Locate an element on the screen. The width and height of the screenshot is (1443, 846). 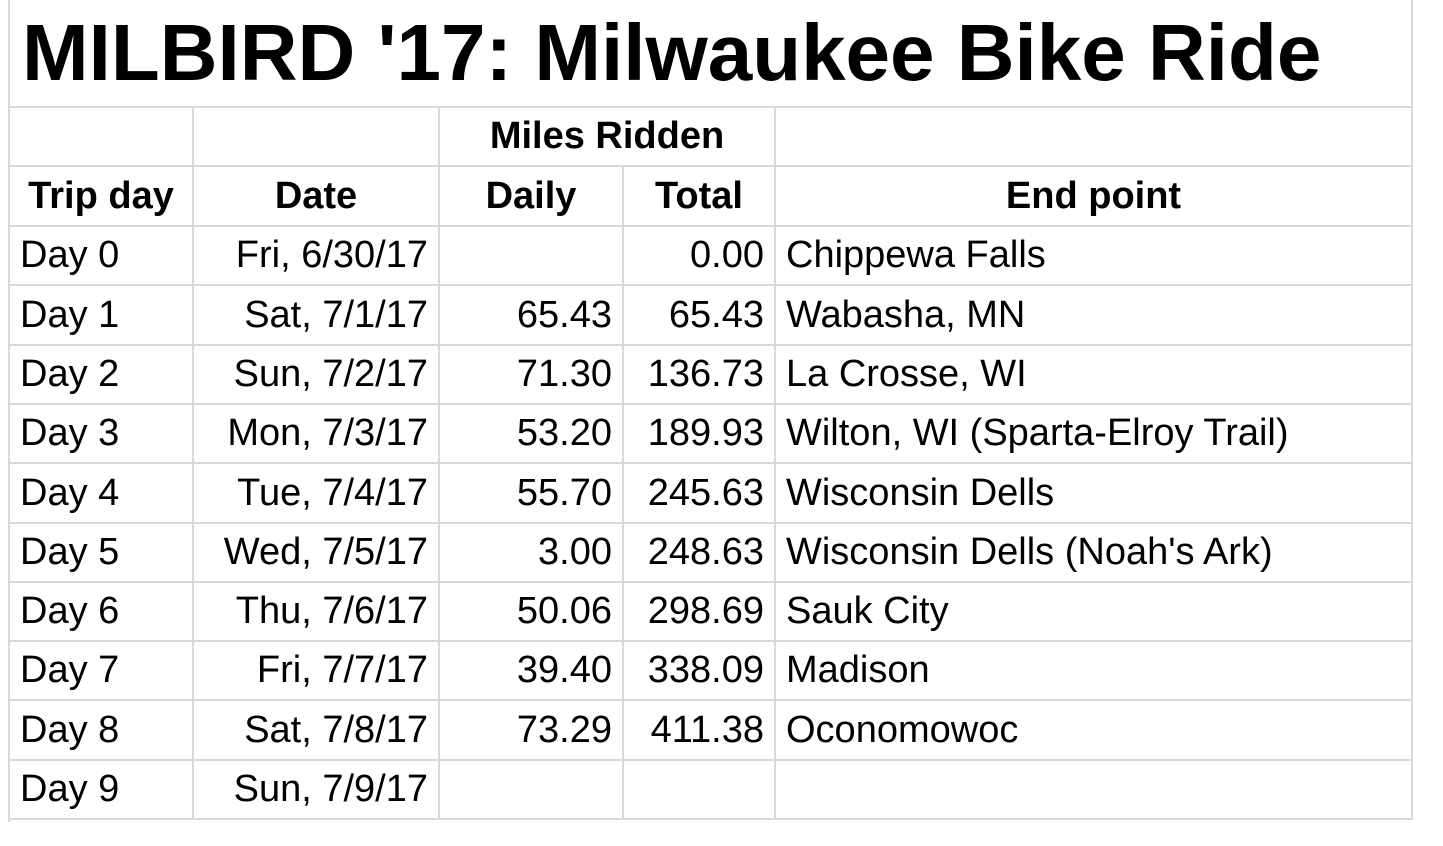
column-header: Total is located at coordinates (700, 197).